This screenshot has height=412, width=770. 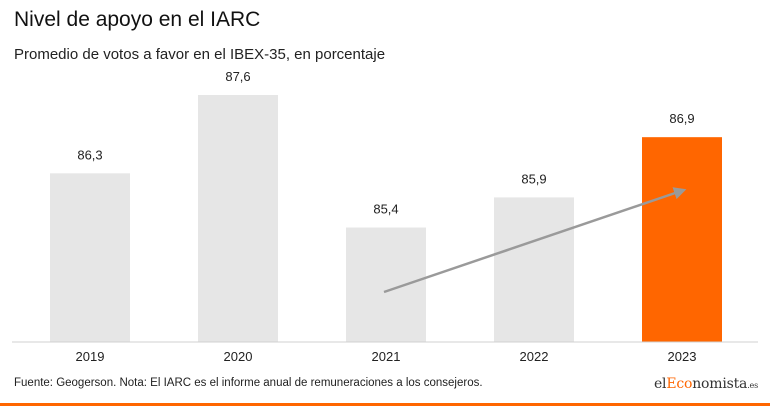 What do you see at coordinates (137, 19) in the screenshot?
I see `chart-title: Nivel de apoyo en el IARC` at bounding box center [137, 19].